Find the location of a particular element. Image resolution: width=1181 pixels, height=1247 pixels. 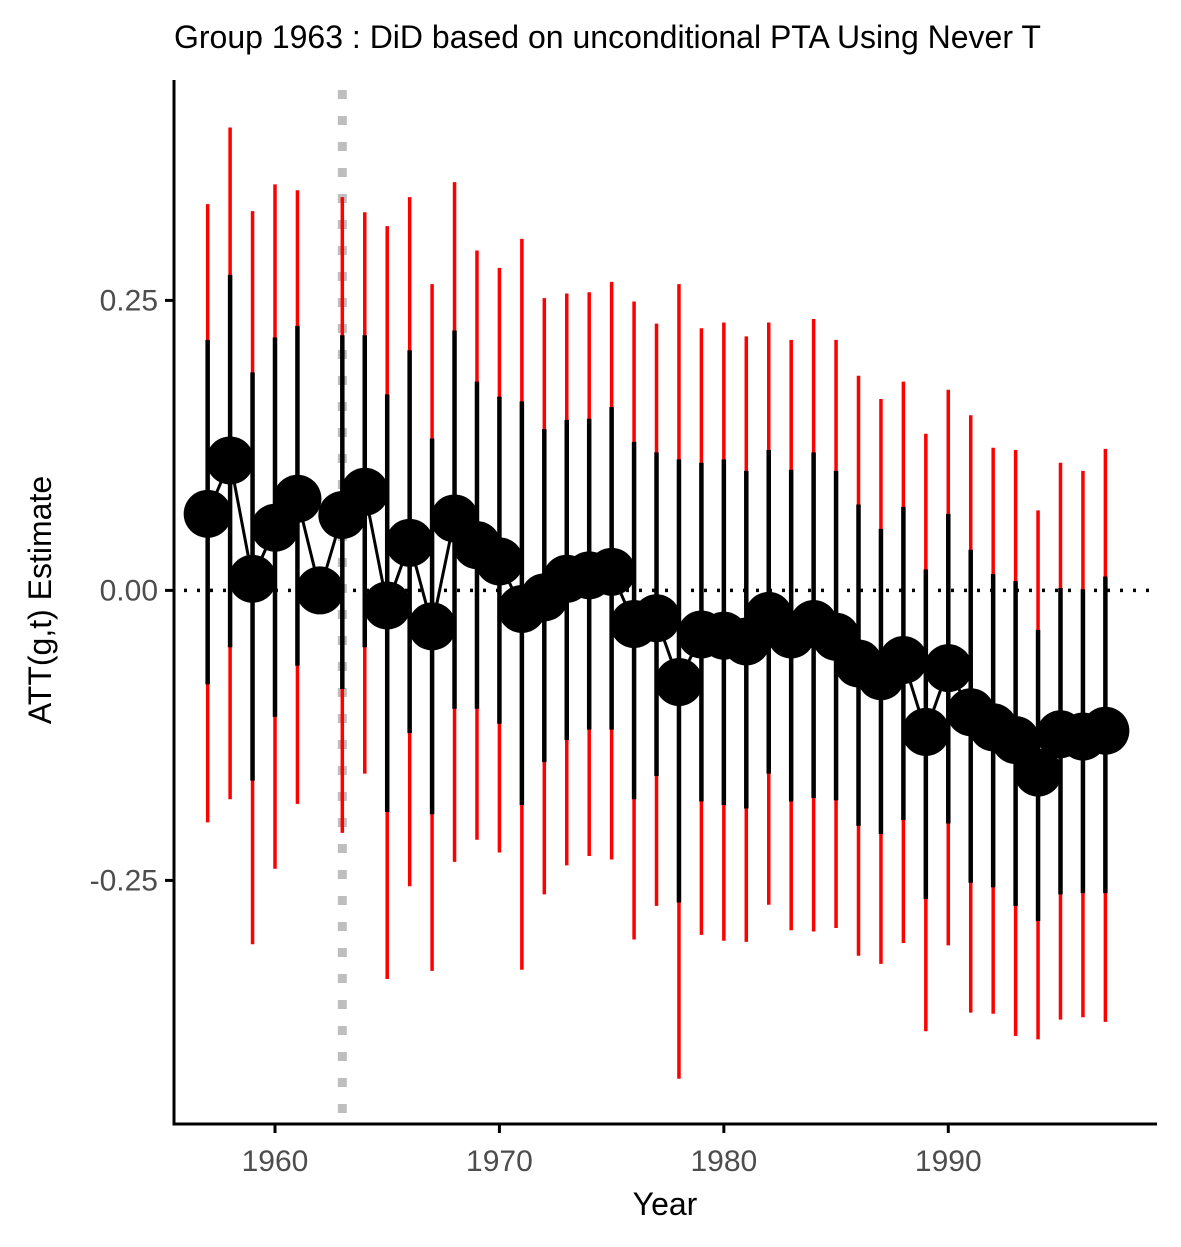

y-tick-label-1: 0.00 is located at coordinates (129, 590).